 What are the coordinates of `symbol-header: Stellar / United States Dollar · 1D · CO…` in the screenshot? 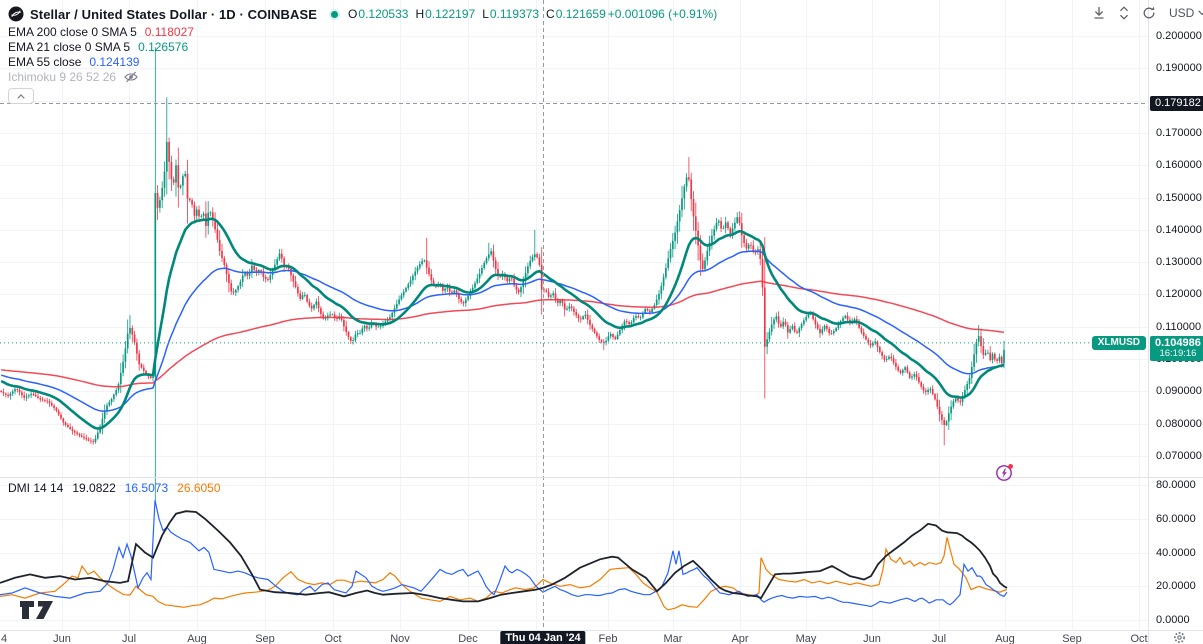 It's located at (362, 14).